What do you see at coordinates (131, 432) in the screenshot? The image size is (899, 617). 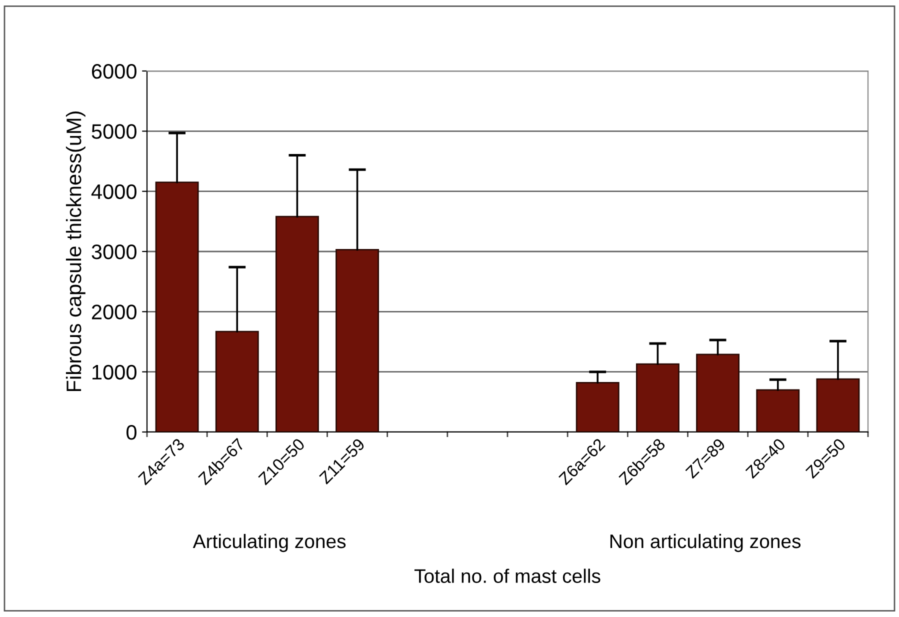 I see `y-tick-label: 0` at bounding box center [131, 432].